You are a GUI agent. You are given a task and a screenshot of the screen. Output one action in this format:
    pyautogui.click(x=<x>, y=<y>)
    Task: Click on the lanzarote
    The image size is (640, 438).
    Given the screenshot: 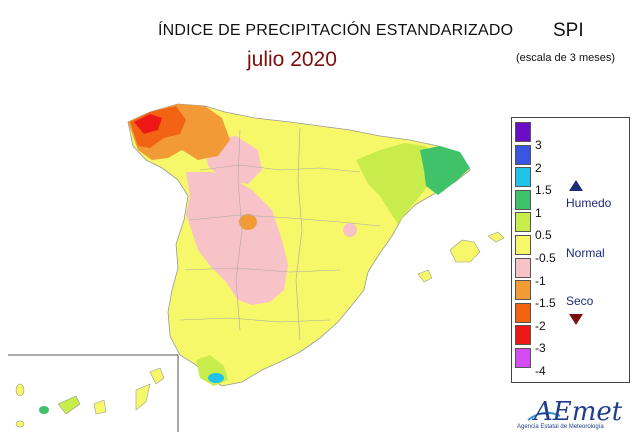 What is the action you would take?
    pyautogui.click(x=157, y=376)
    